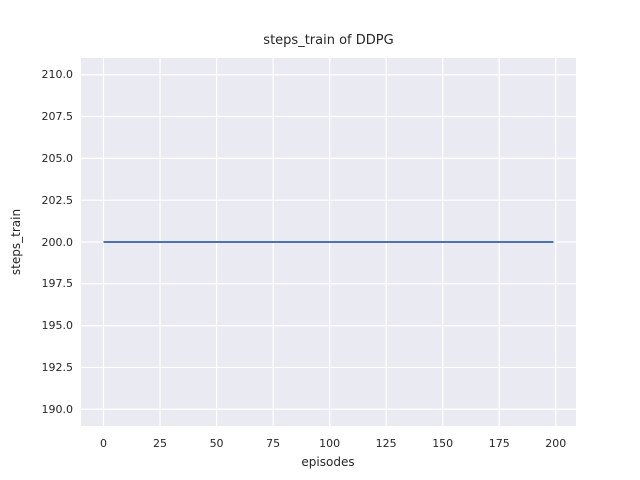  What do you see at coordinates (57, 200) in the screenshot?
I see `y-tick-label: 202.5` at bounding box center [57, 200].